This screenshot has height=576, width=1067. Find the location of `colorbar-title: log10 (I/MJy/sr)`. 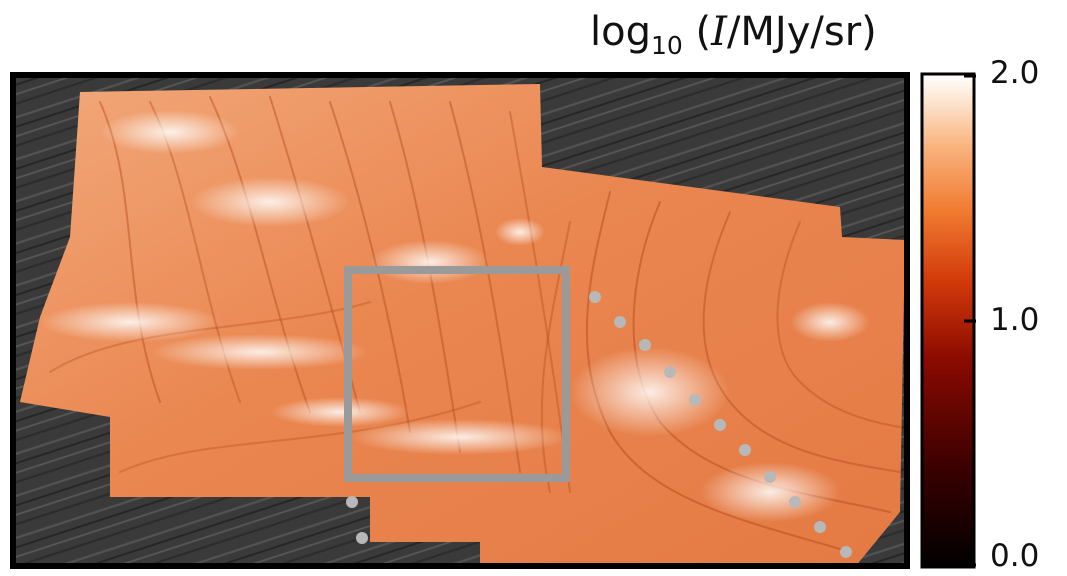

colorbar-title: log10 (I/MJy/sr) is located at coordinates (825, 32).